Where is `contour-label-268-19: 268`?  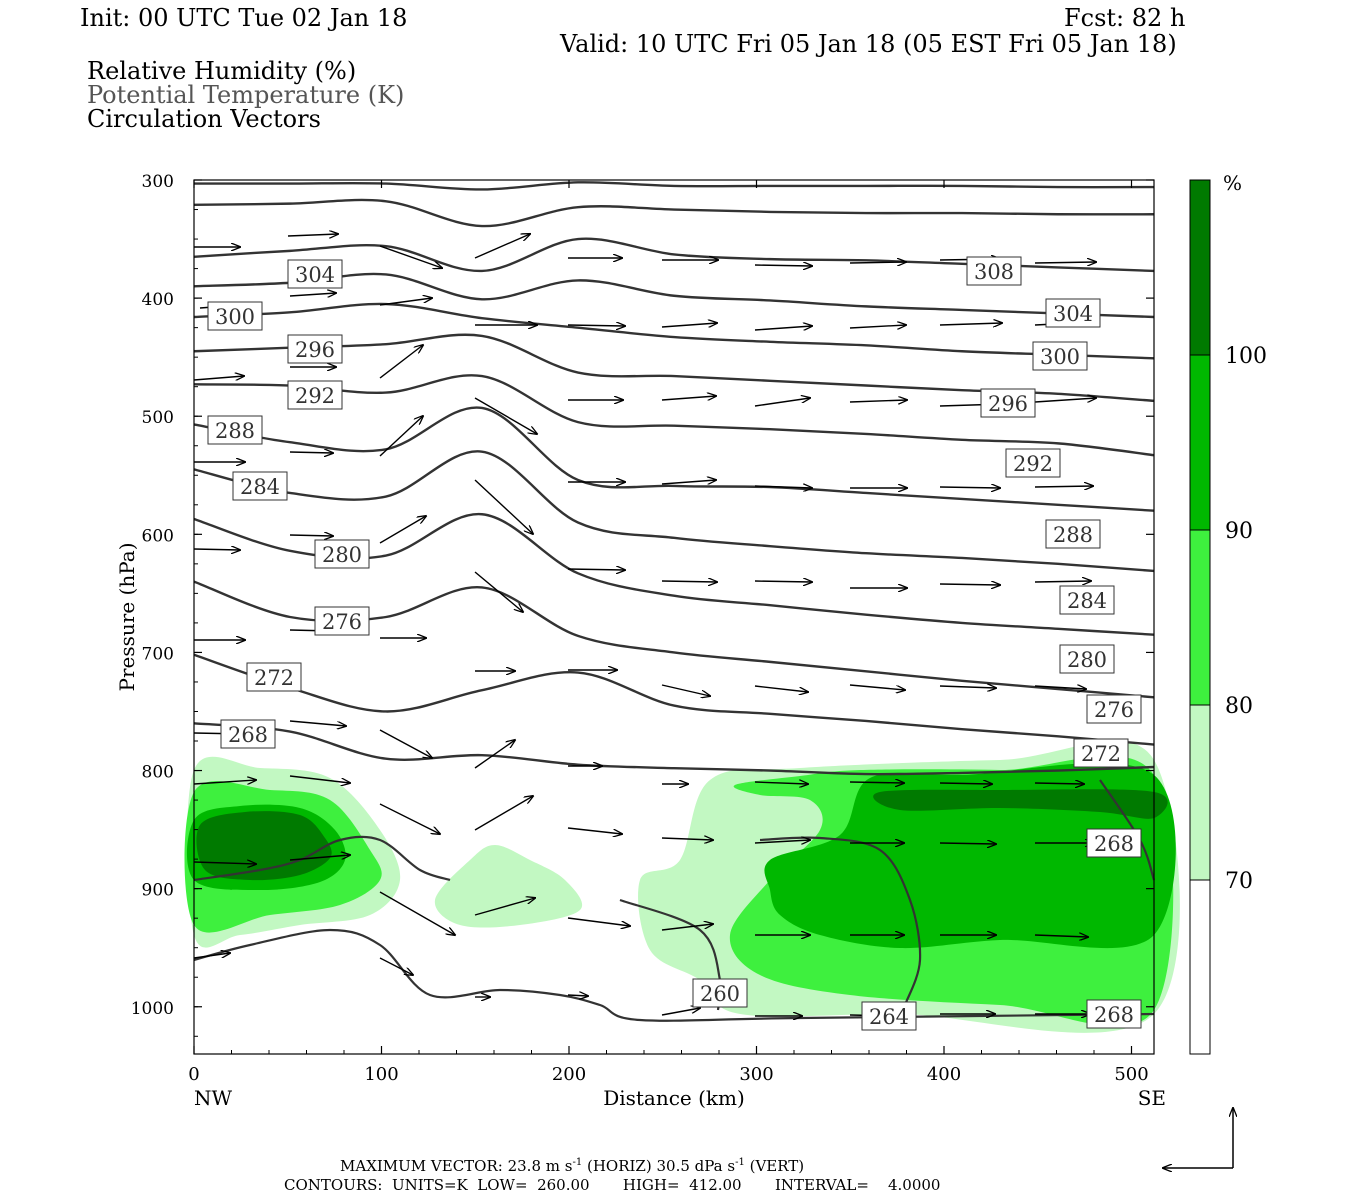 contour-label-268-19: 268 is located at coordinates (248, 734).